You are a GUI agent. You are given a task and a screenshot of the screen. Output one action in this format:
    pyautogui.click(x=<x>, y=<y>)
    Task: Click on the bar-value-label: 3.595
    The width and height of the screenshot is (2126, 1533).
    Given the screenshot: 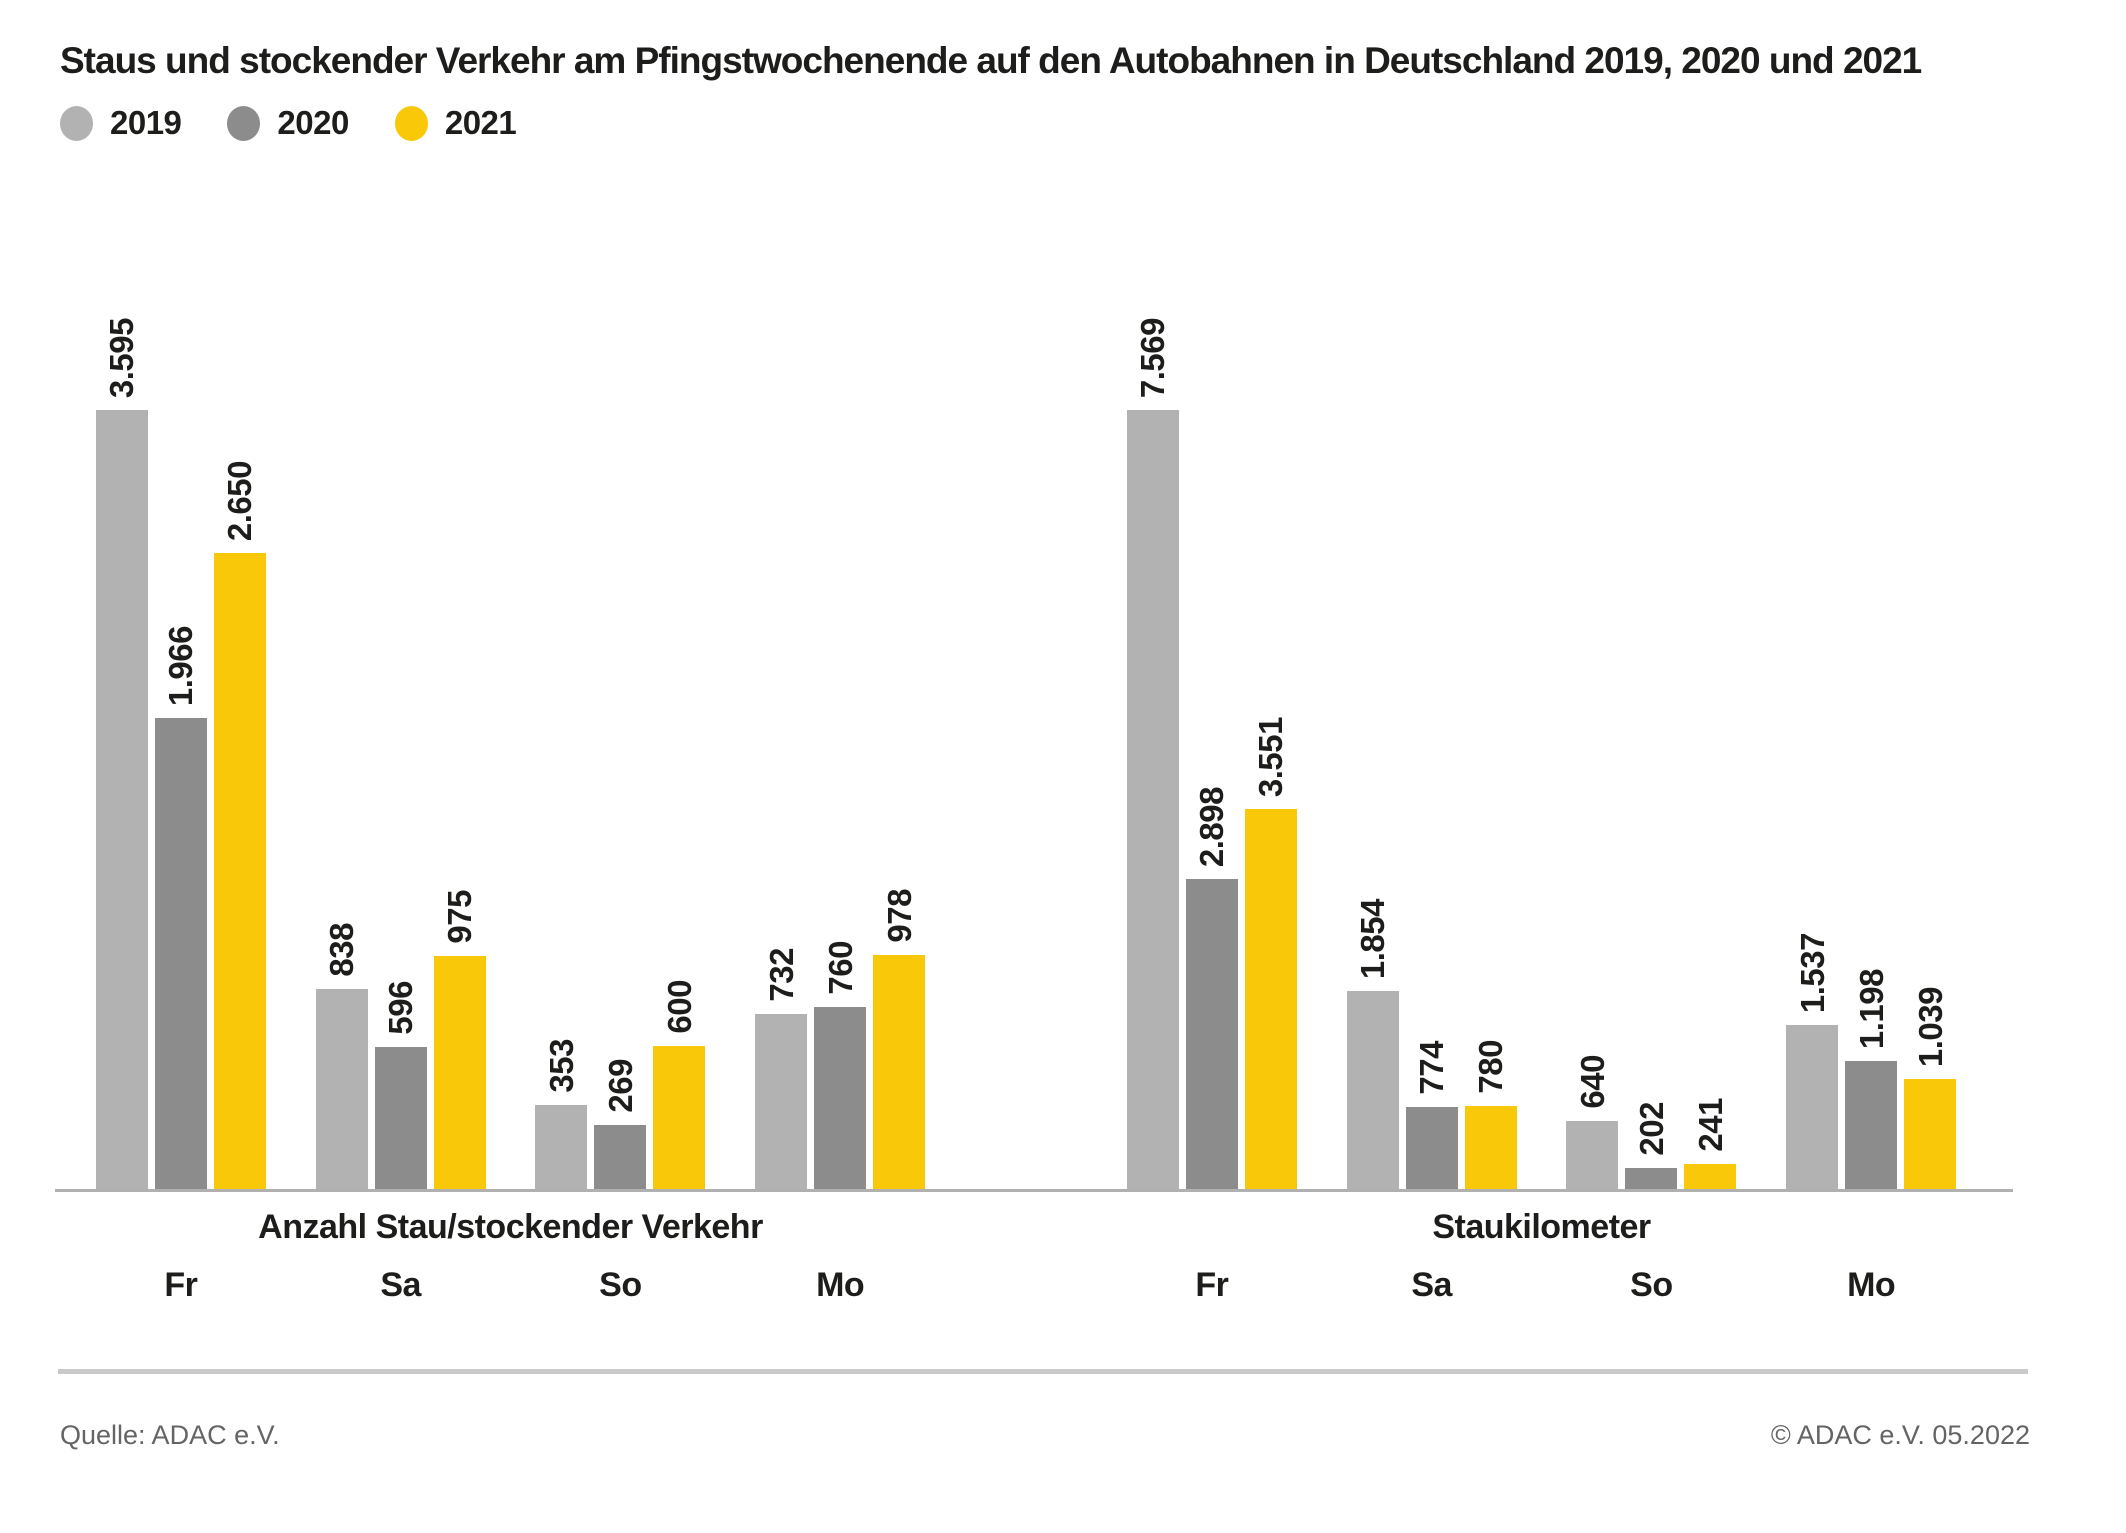 What is the action you would take?
    pyautogui.click(x=122, y=358)
    